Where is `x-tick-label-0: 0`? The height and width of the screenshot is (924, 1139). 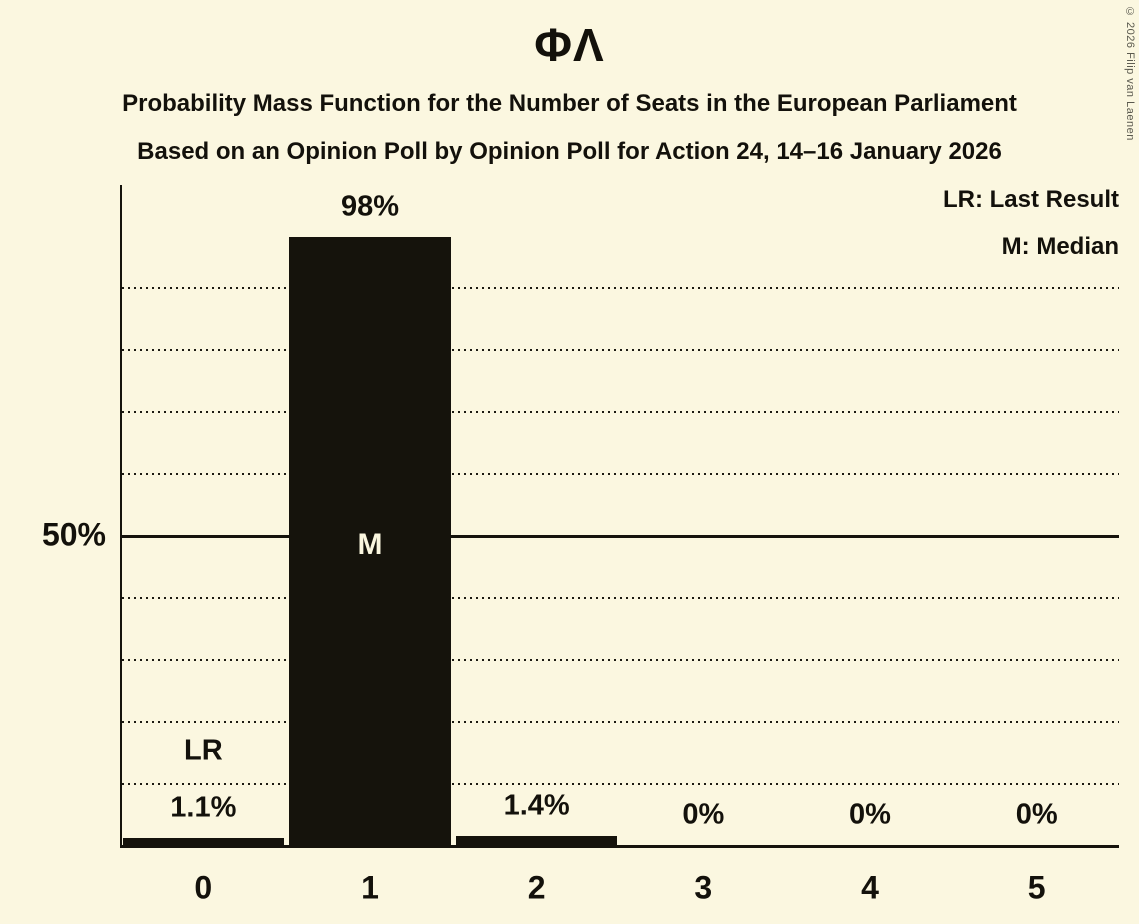 x-tick-label-0: 0 is located at coordinates (203, 887).